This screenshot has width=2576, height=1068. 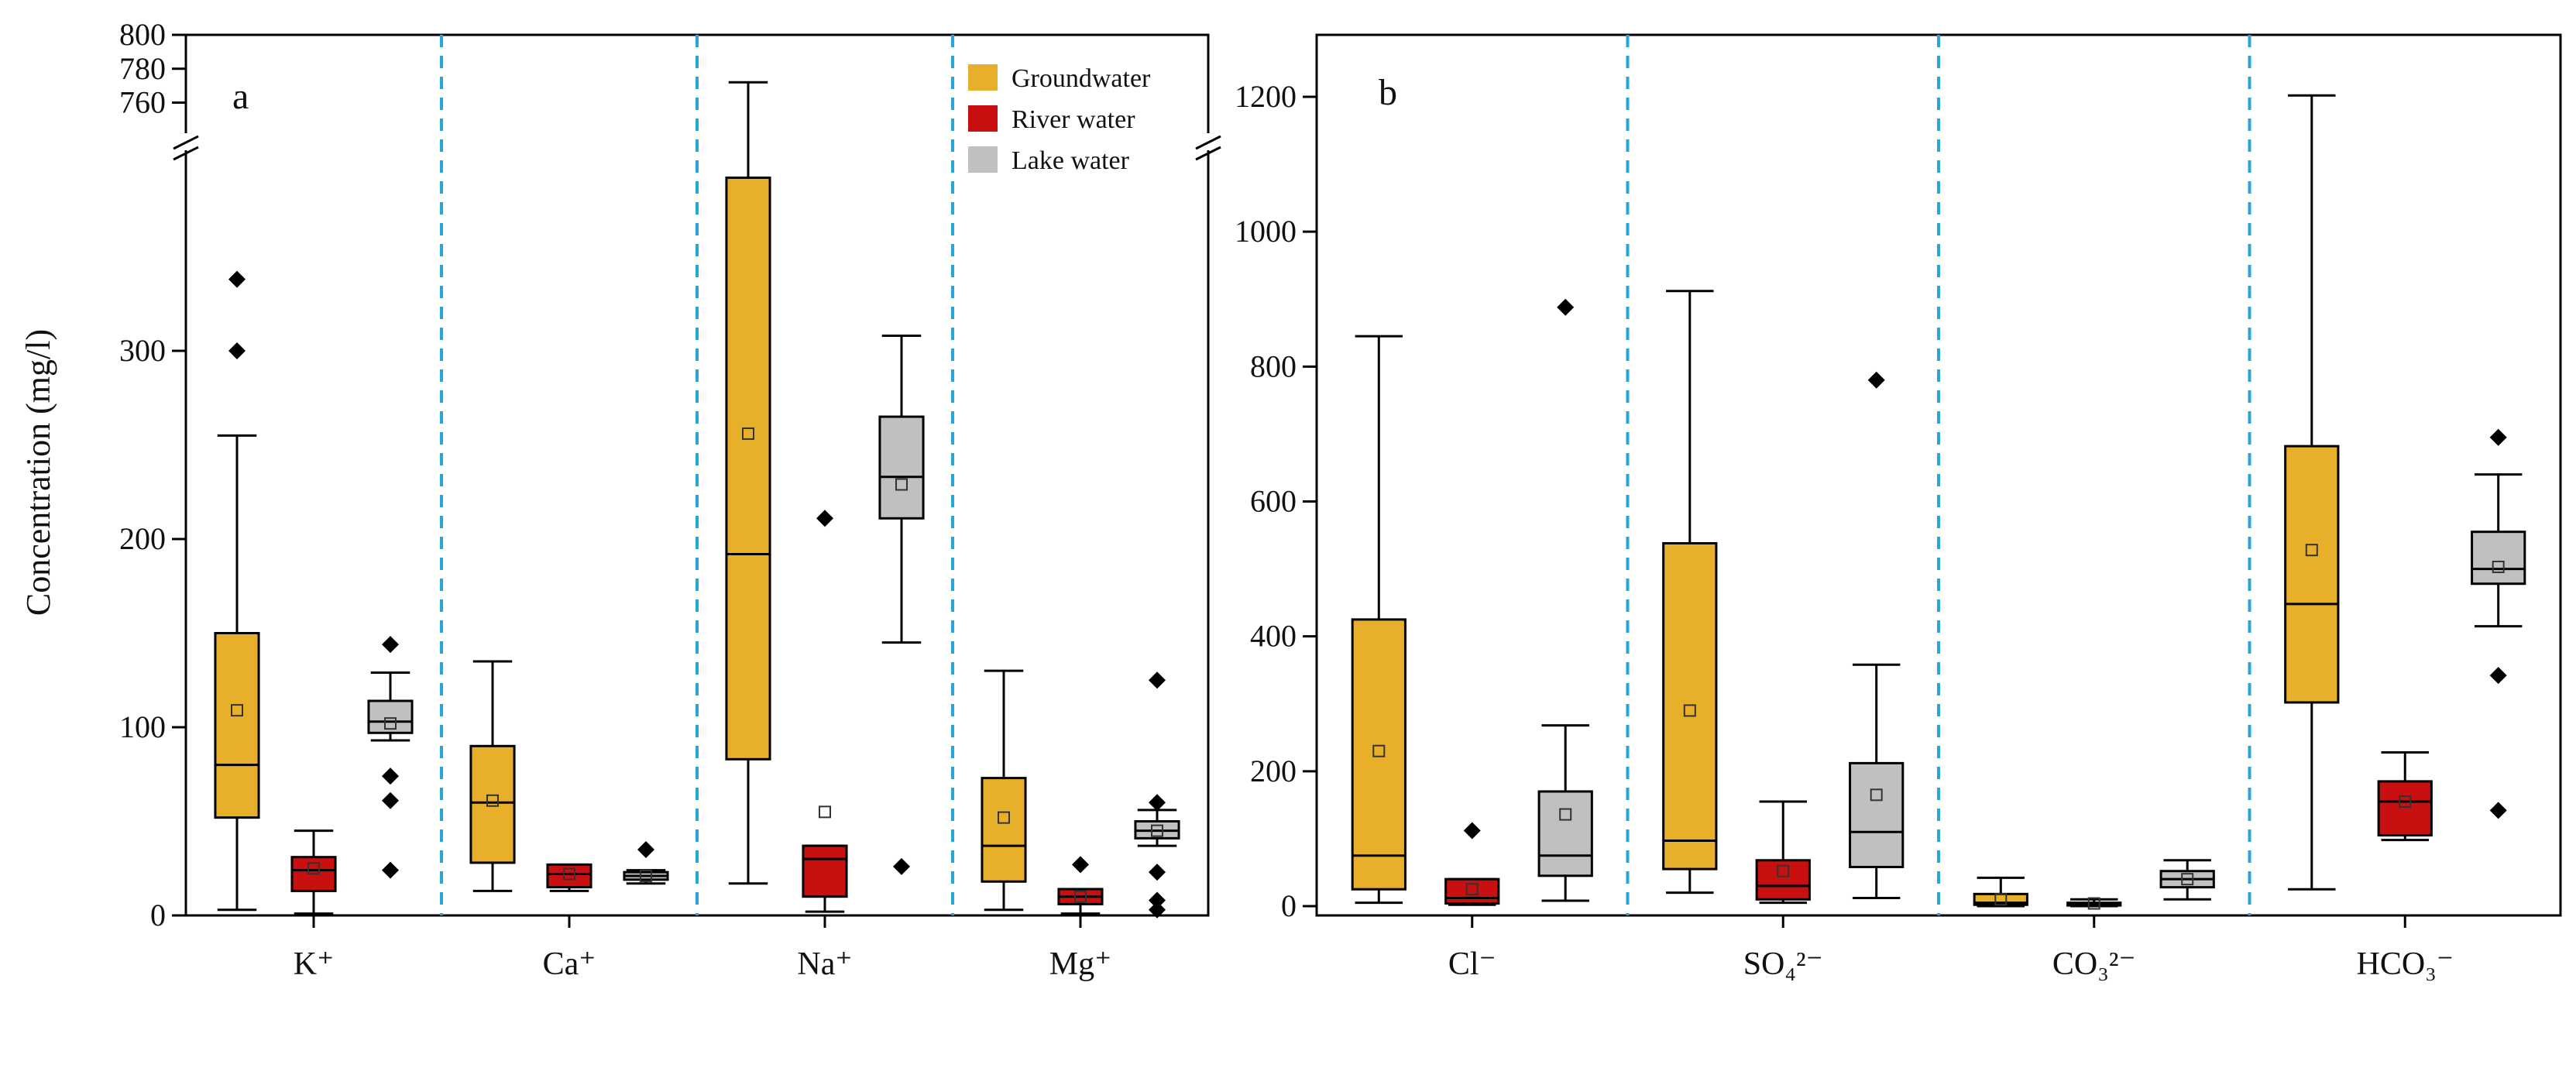 What do you see at coordinates (1071, 161) in the screenshot?
I see `legend-label-lake: Lake water` at bounding box center [1071, 161].